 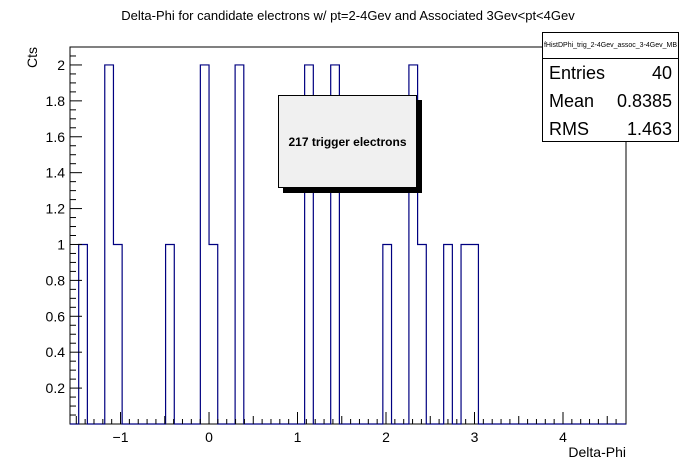 I want to click on annotation-text: 217 trigger electrons, so click(x=347, y=141).